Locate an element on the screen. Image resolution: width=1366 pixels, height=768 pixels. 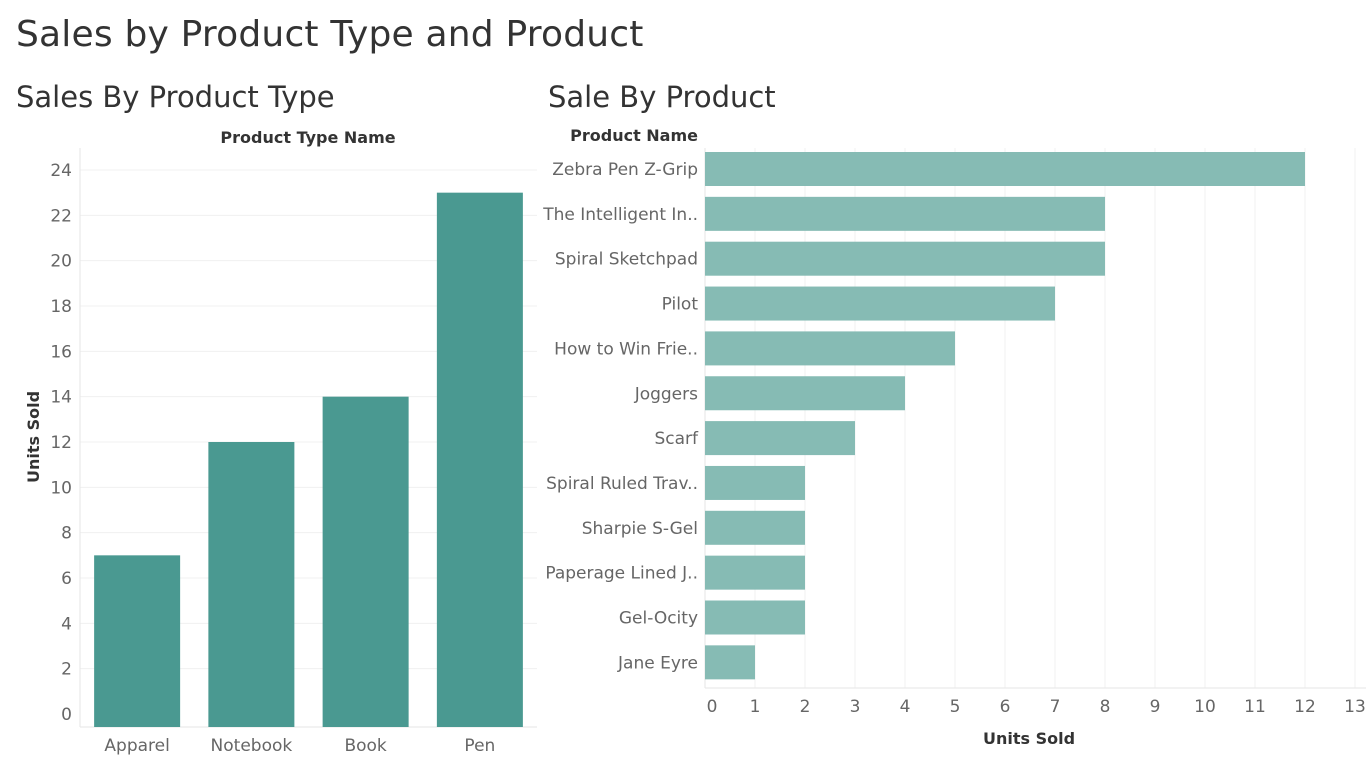
bar-scarf is located at coordinates (780, 438).